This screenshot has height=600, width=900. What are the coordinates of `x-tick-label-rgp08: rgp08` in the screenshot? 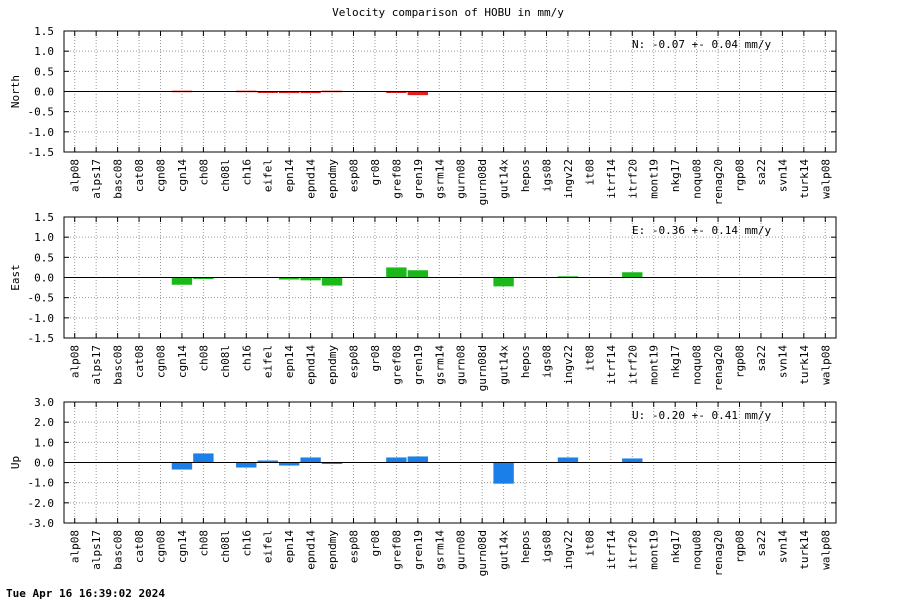 It's located at (740, 175).